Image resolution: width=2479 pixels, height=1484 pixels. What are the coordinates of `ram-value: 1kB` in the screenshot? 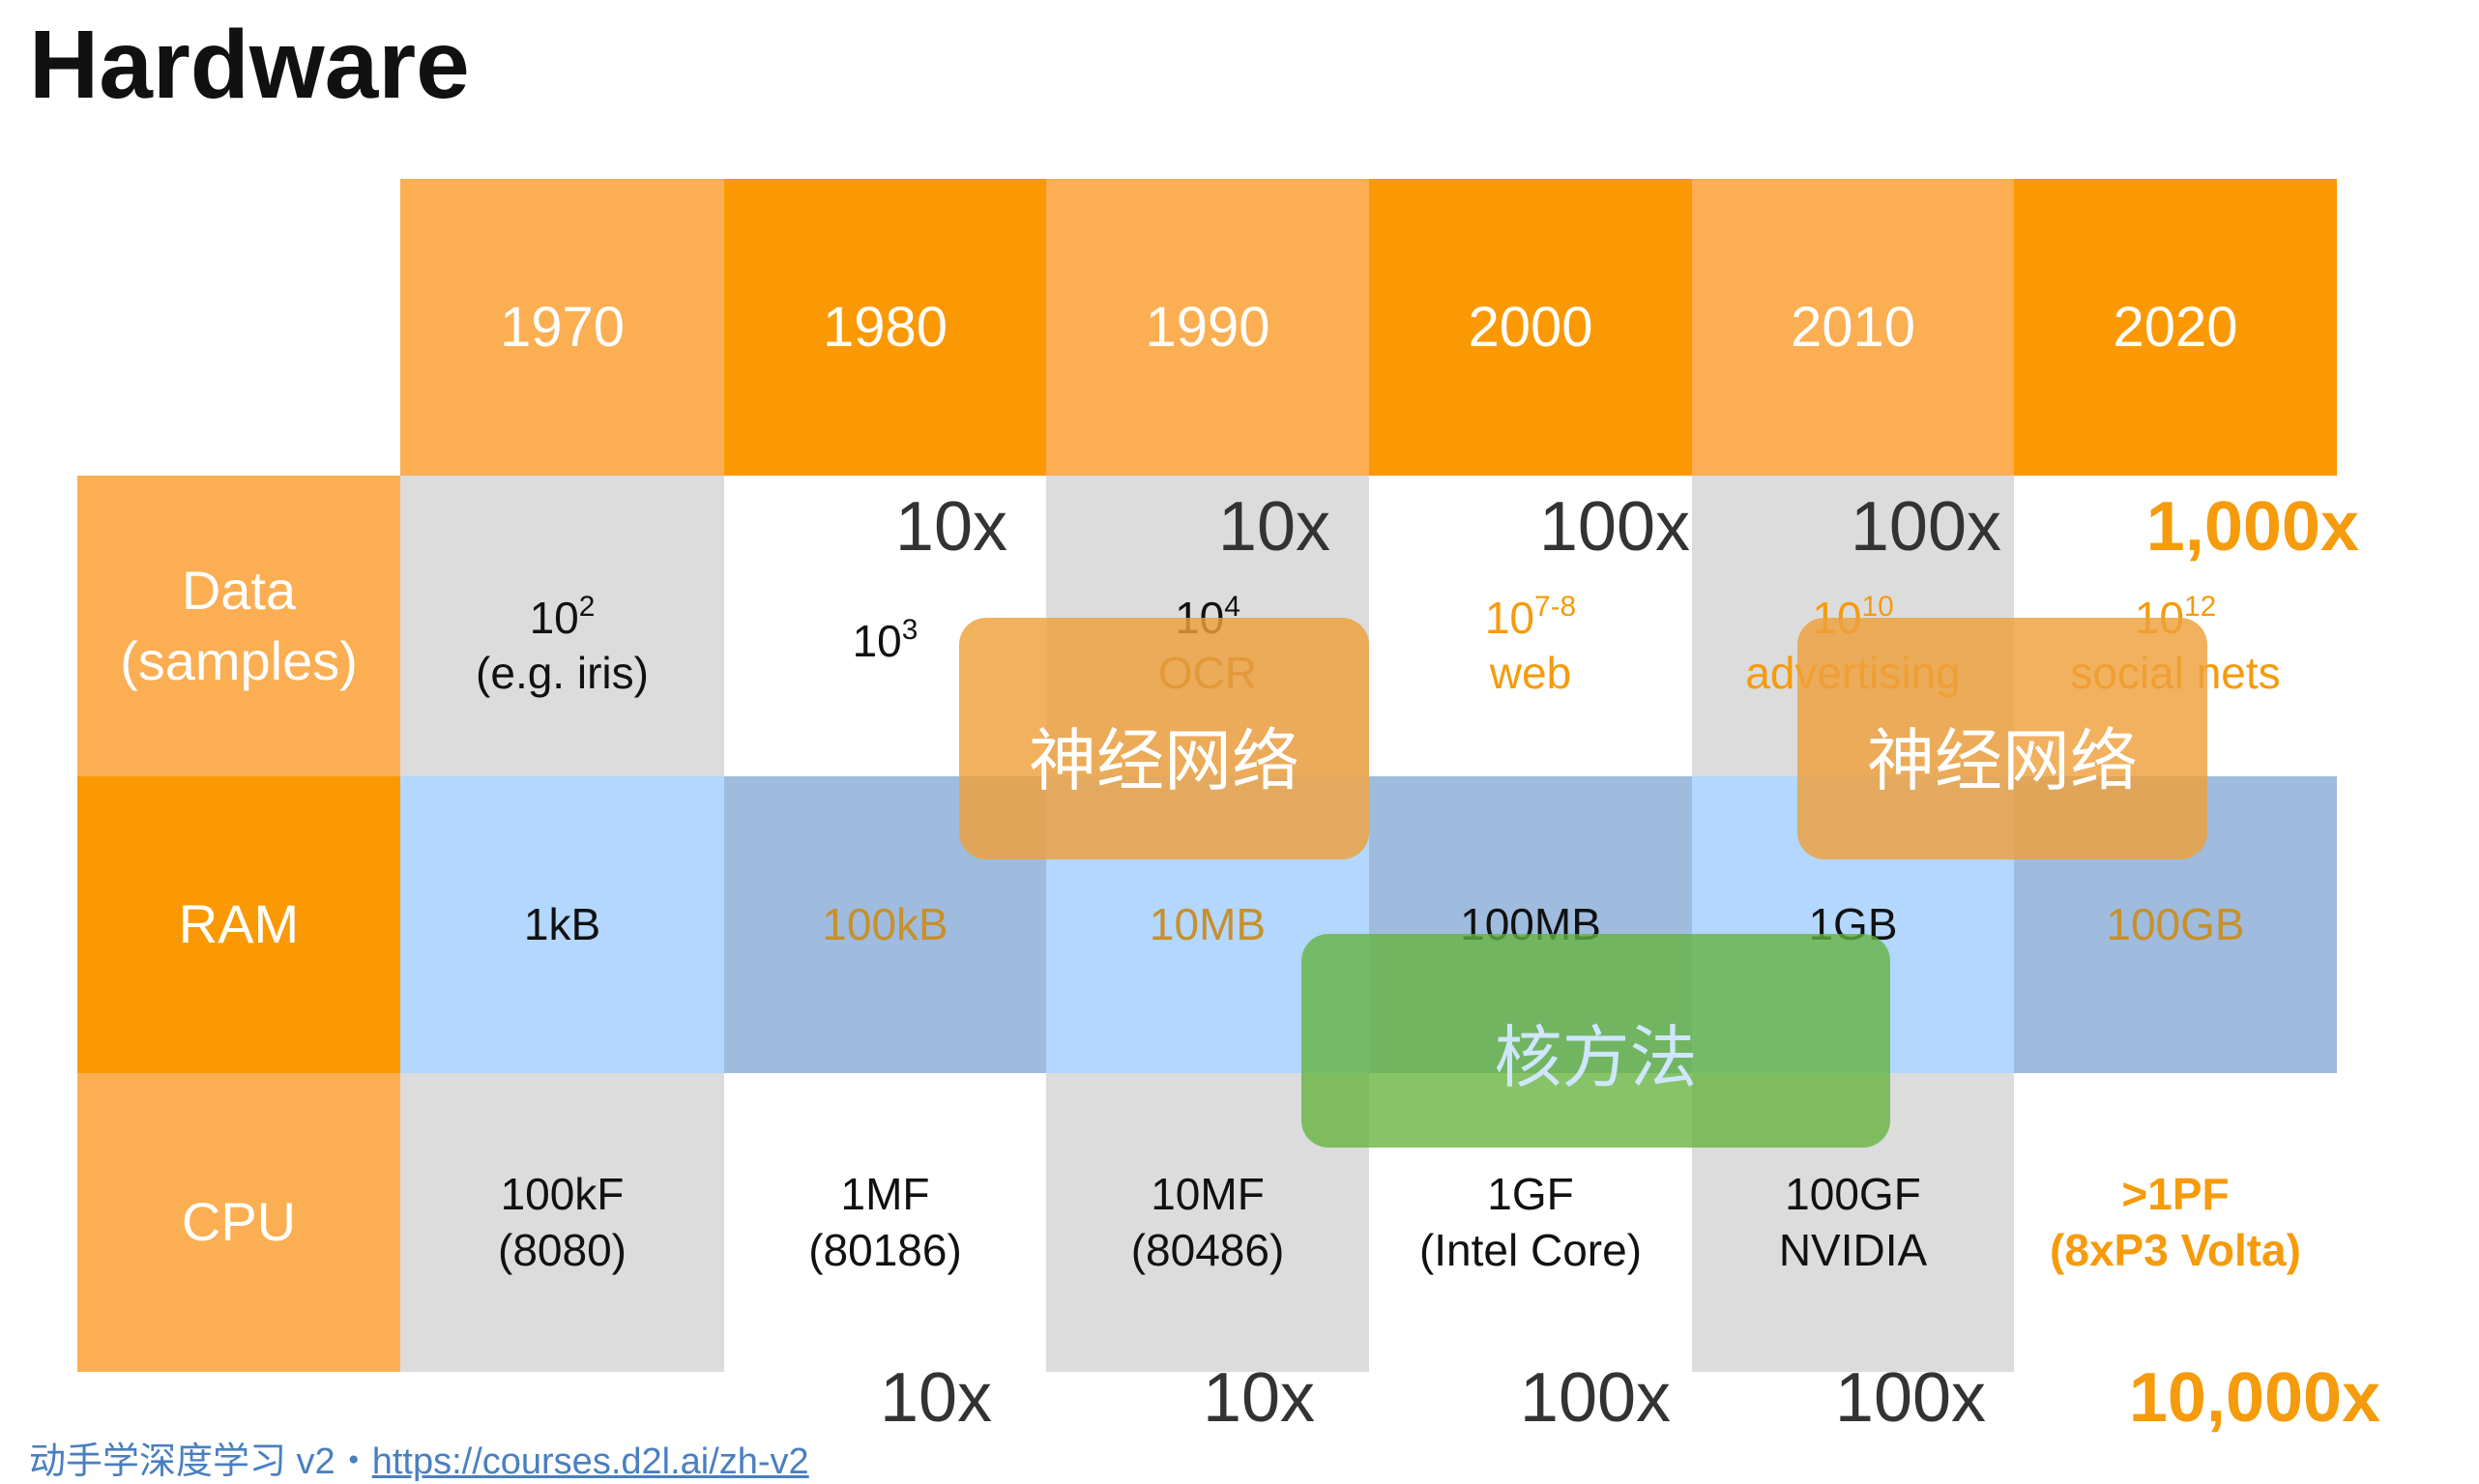 It's located at (562, 924).